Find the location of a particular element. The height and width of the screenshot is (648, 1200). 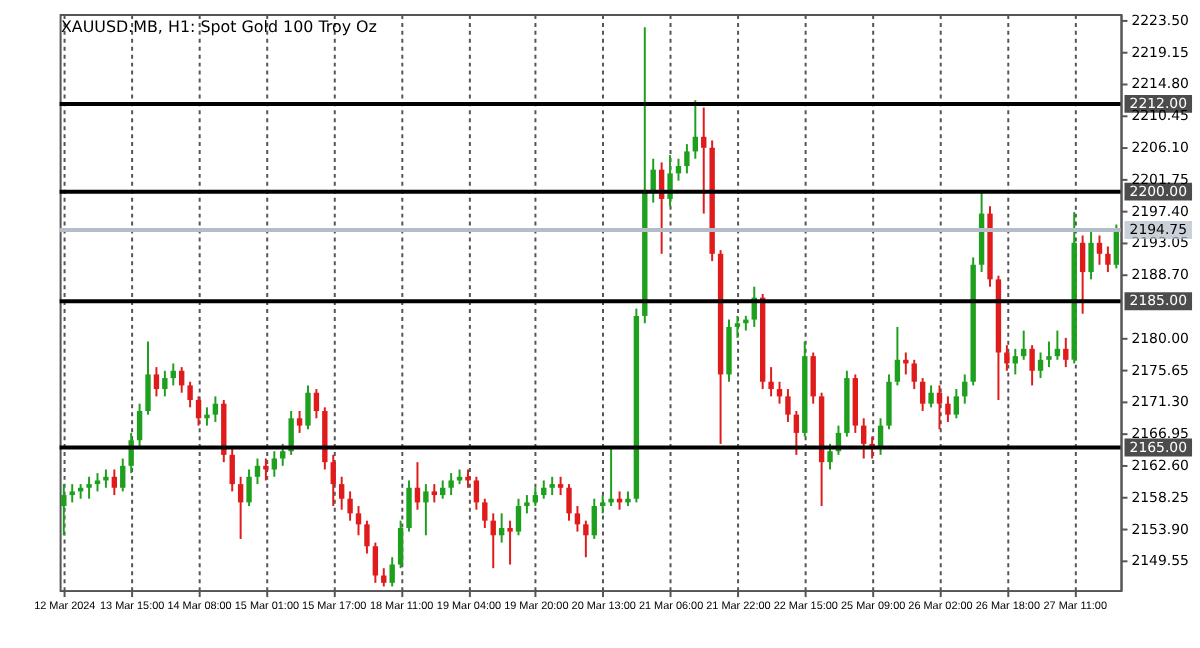

chart-title: XAUUSD.MB, H1: Spot Gold 100 Troy Oz is located at coordinates (218, 26).